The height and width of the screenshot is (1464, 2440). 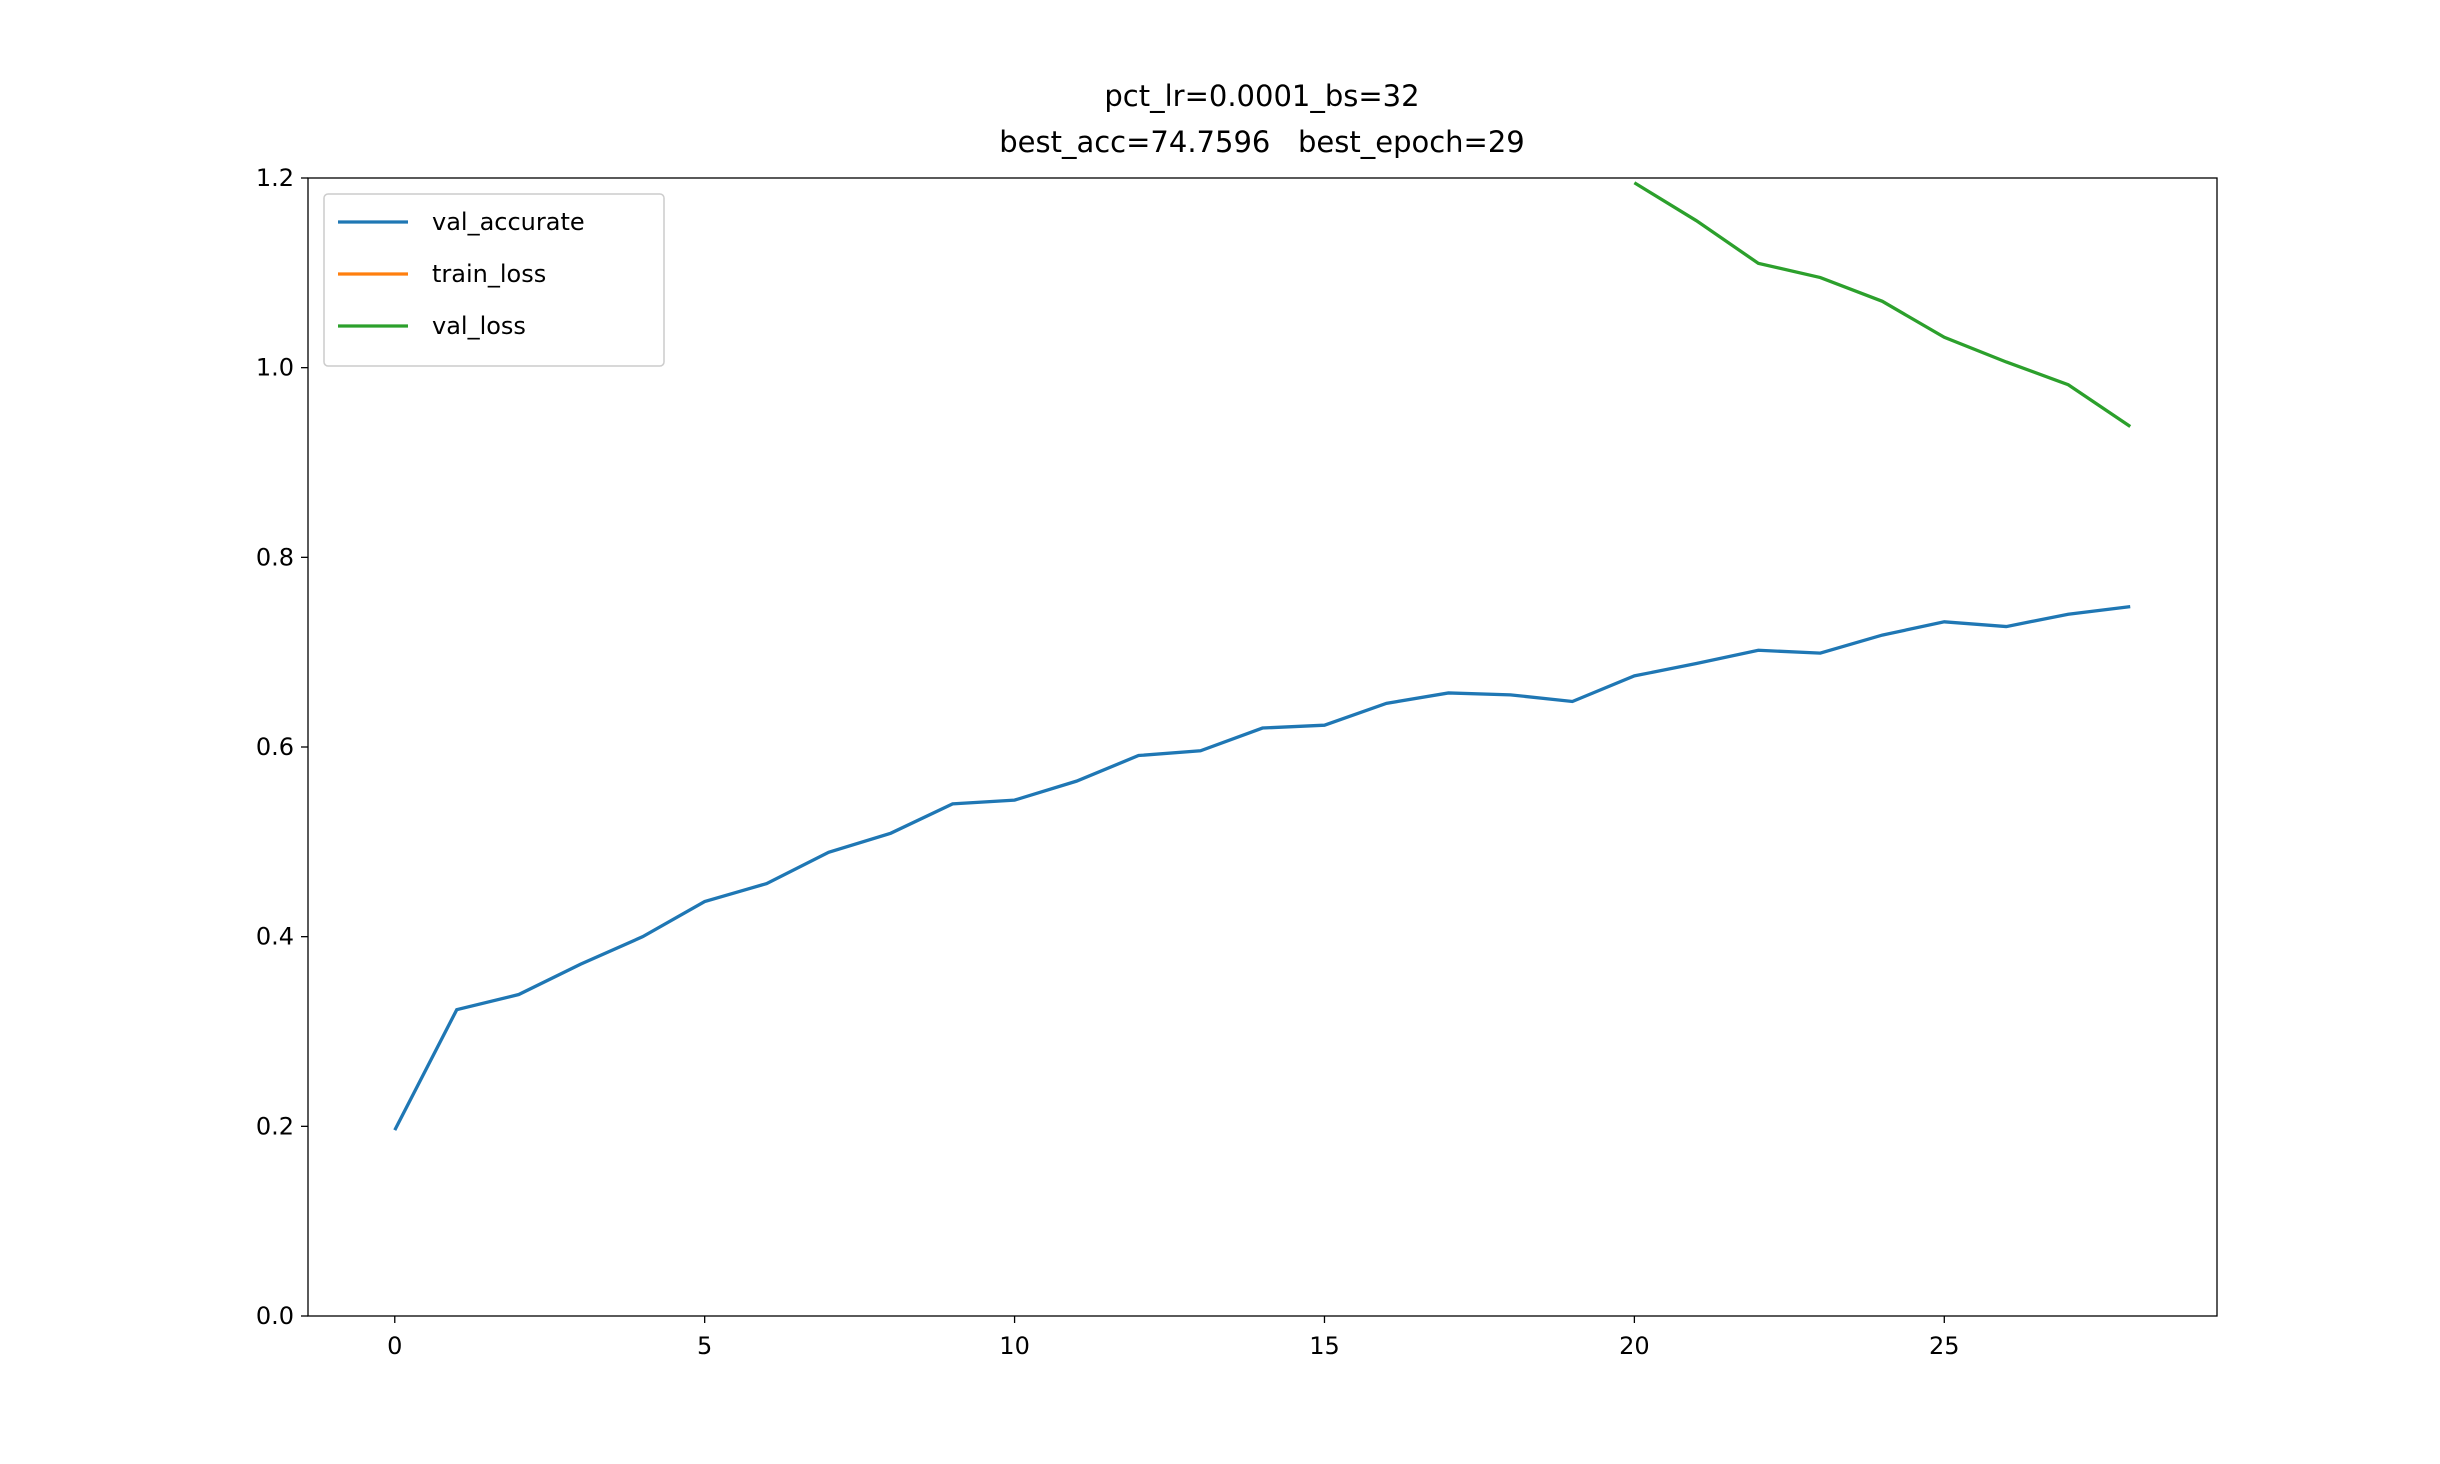 I want to click on x-tick-label: 0, so click(x=394, y=1346).